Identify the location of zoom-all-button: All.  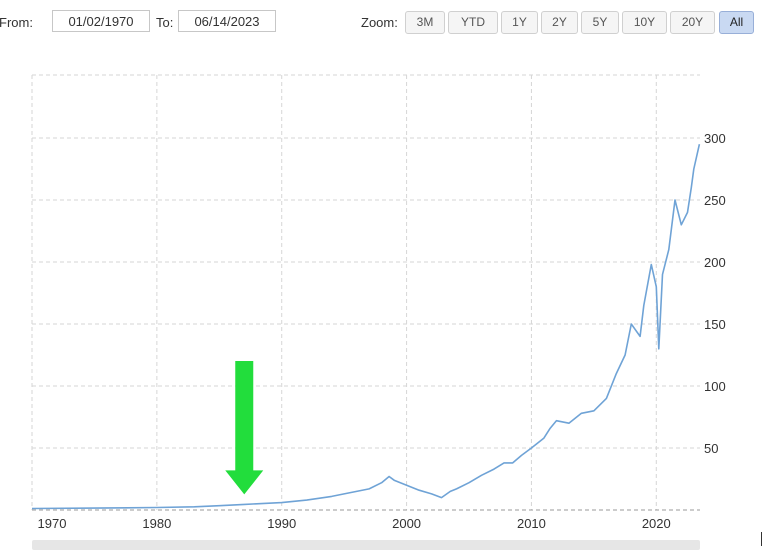
(736, 22).